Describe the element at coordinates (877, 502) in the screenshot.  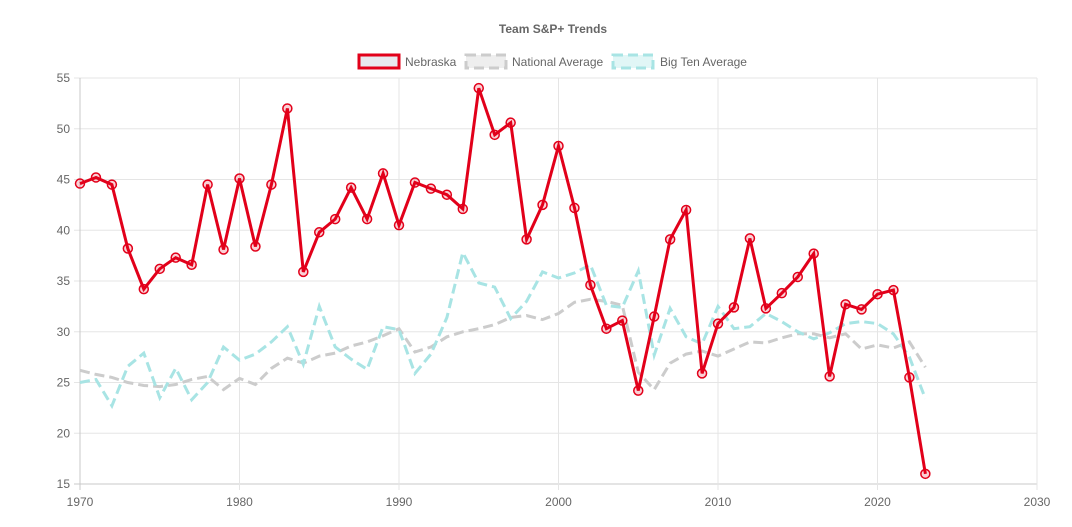
I see `x-tick-label: 2020` at that location.